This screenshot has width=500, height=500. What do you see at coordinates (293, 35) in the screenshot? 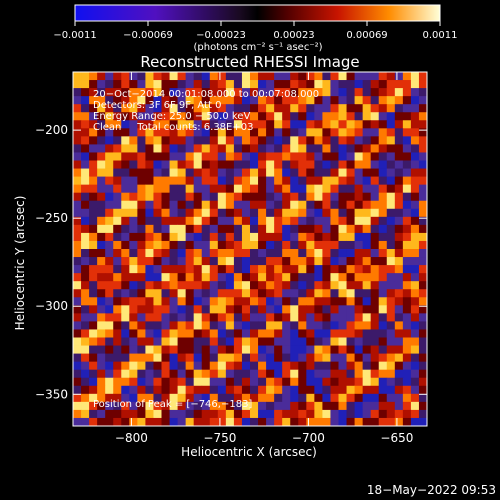
I see `colorbar-tick-label: 0.00023` at bounding box center [293, 35].